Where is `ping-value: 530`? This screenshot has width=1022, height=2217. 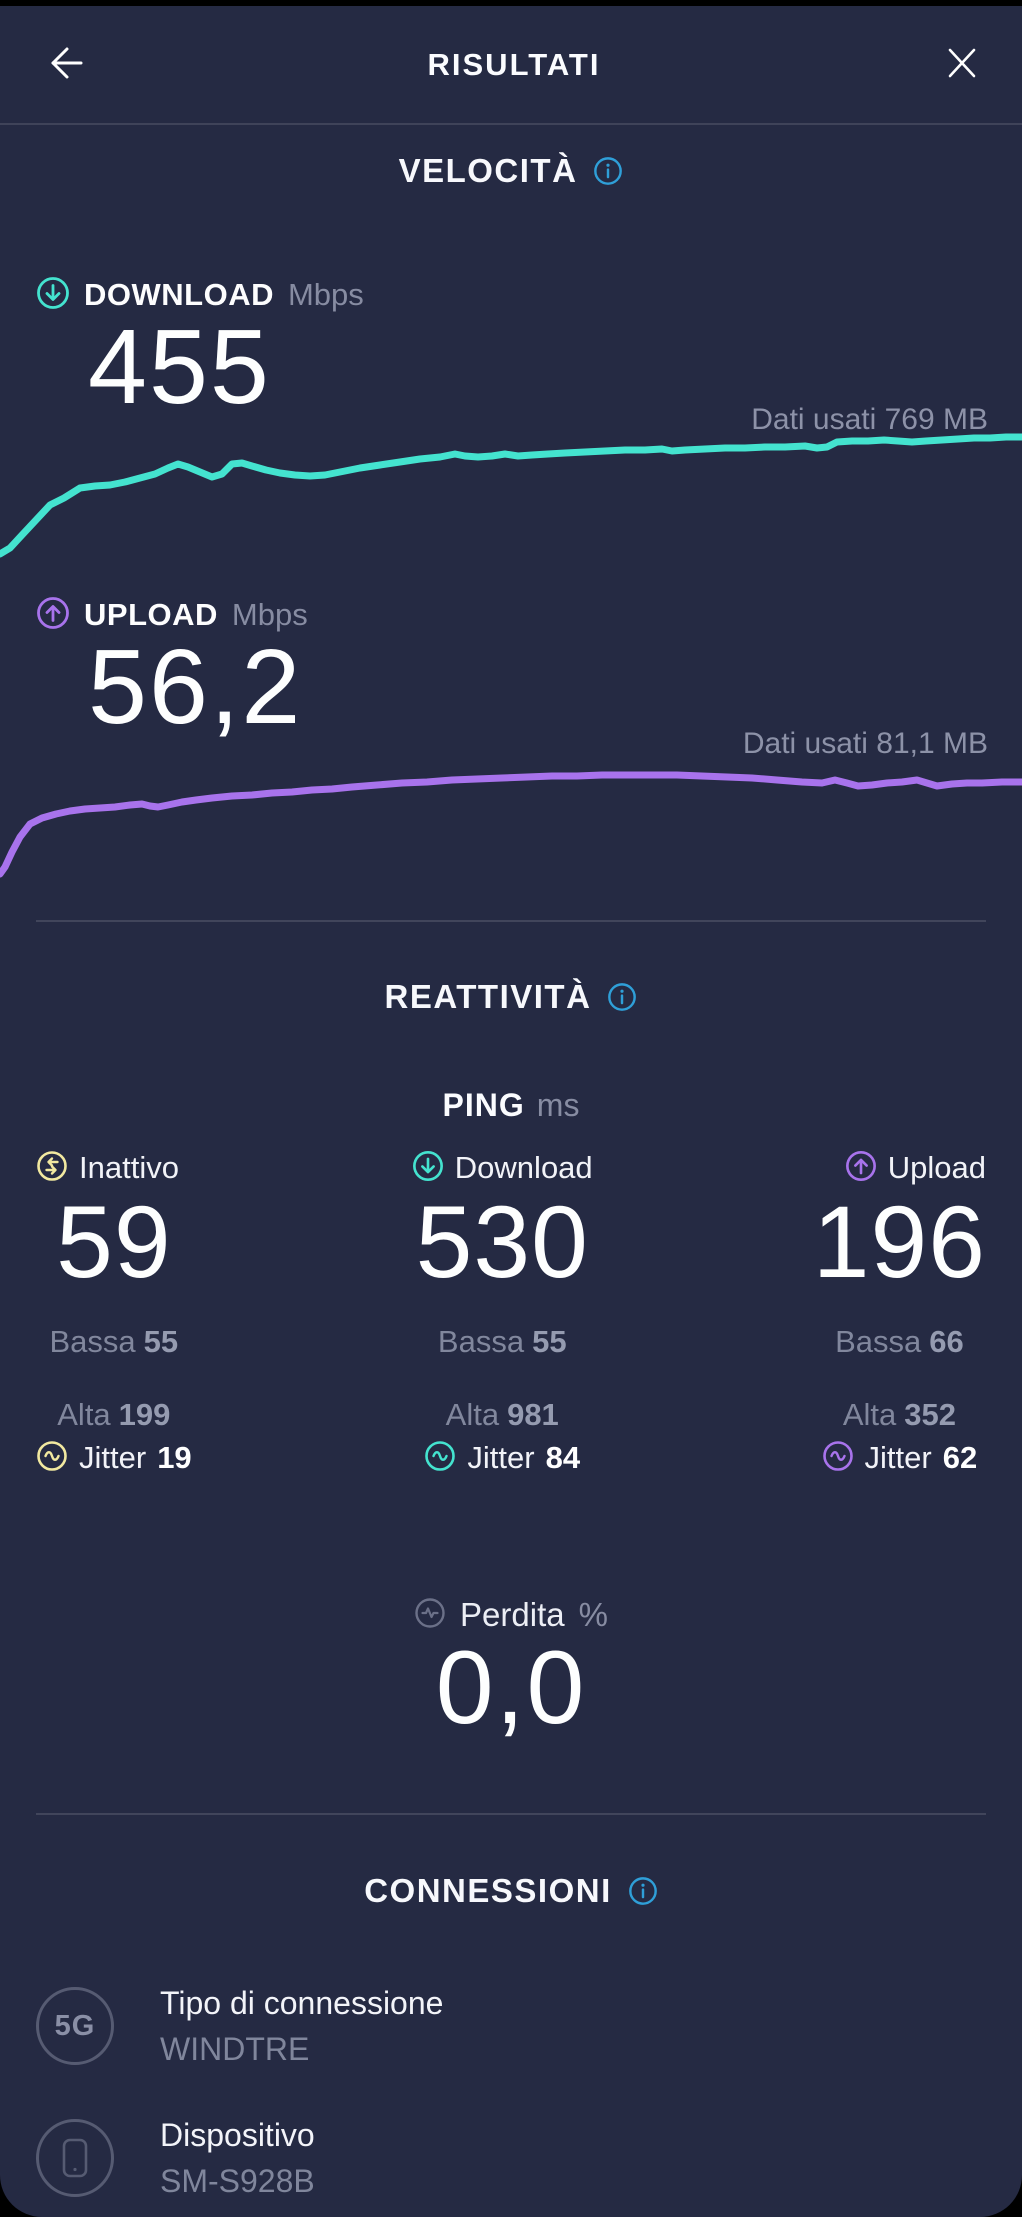
ping-value: 530 is located at coordinates (502, 1242).